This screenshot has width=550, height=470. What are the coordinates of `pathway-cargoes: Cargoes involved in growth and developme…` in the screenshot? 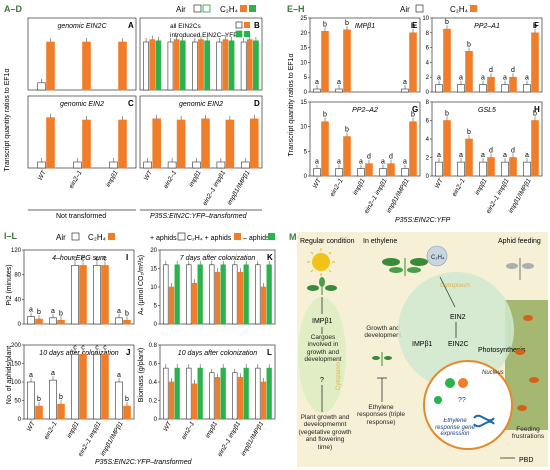 It's located at (323, 349).